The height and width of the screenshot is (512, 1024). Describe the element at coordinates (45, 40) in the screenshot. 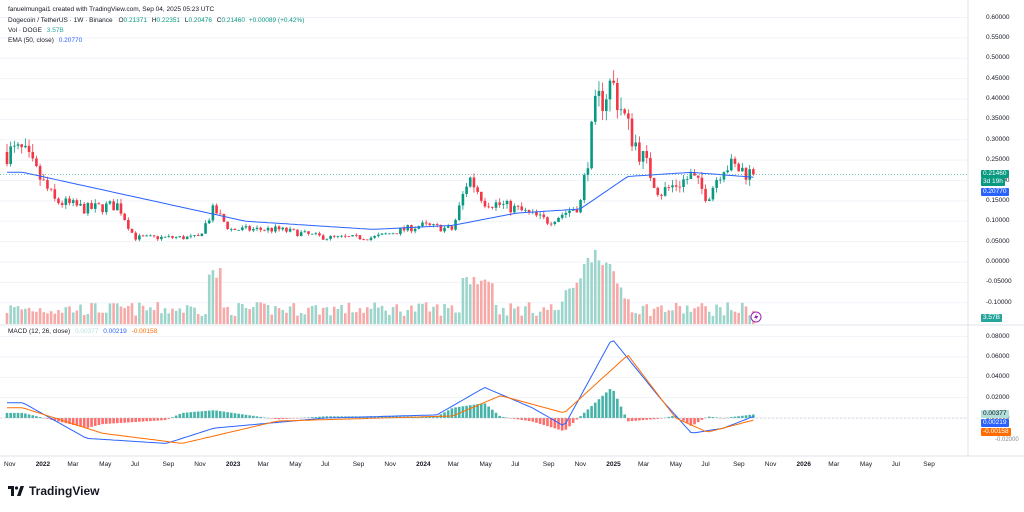

I see `ema-legend: EMA (50, close) 0.20770` at that location.